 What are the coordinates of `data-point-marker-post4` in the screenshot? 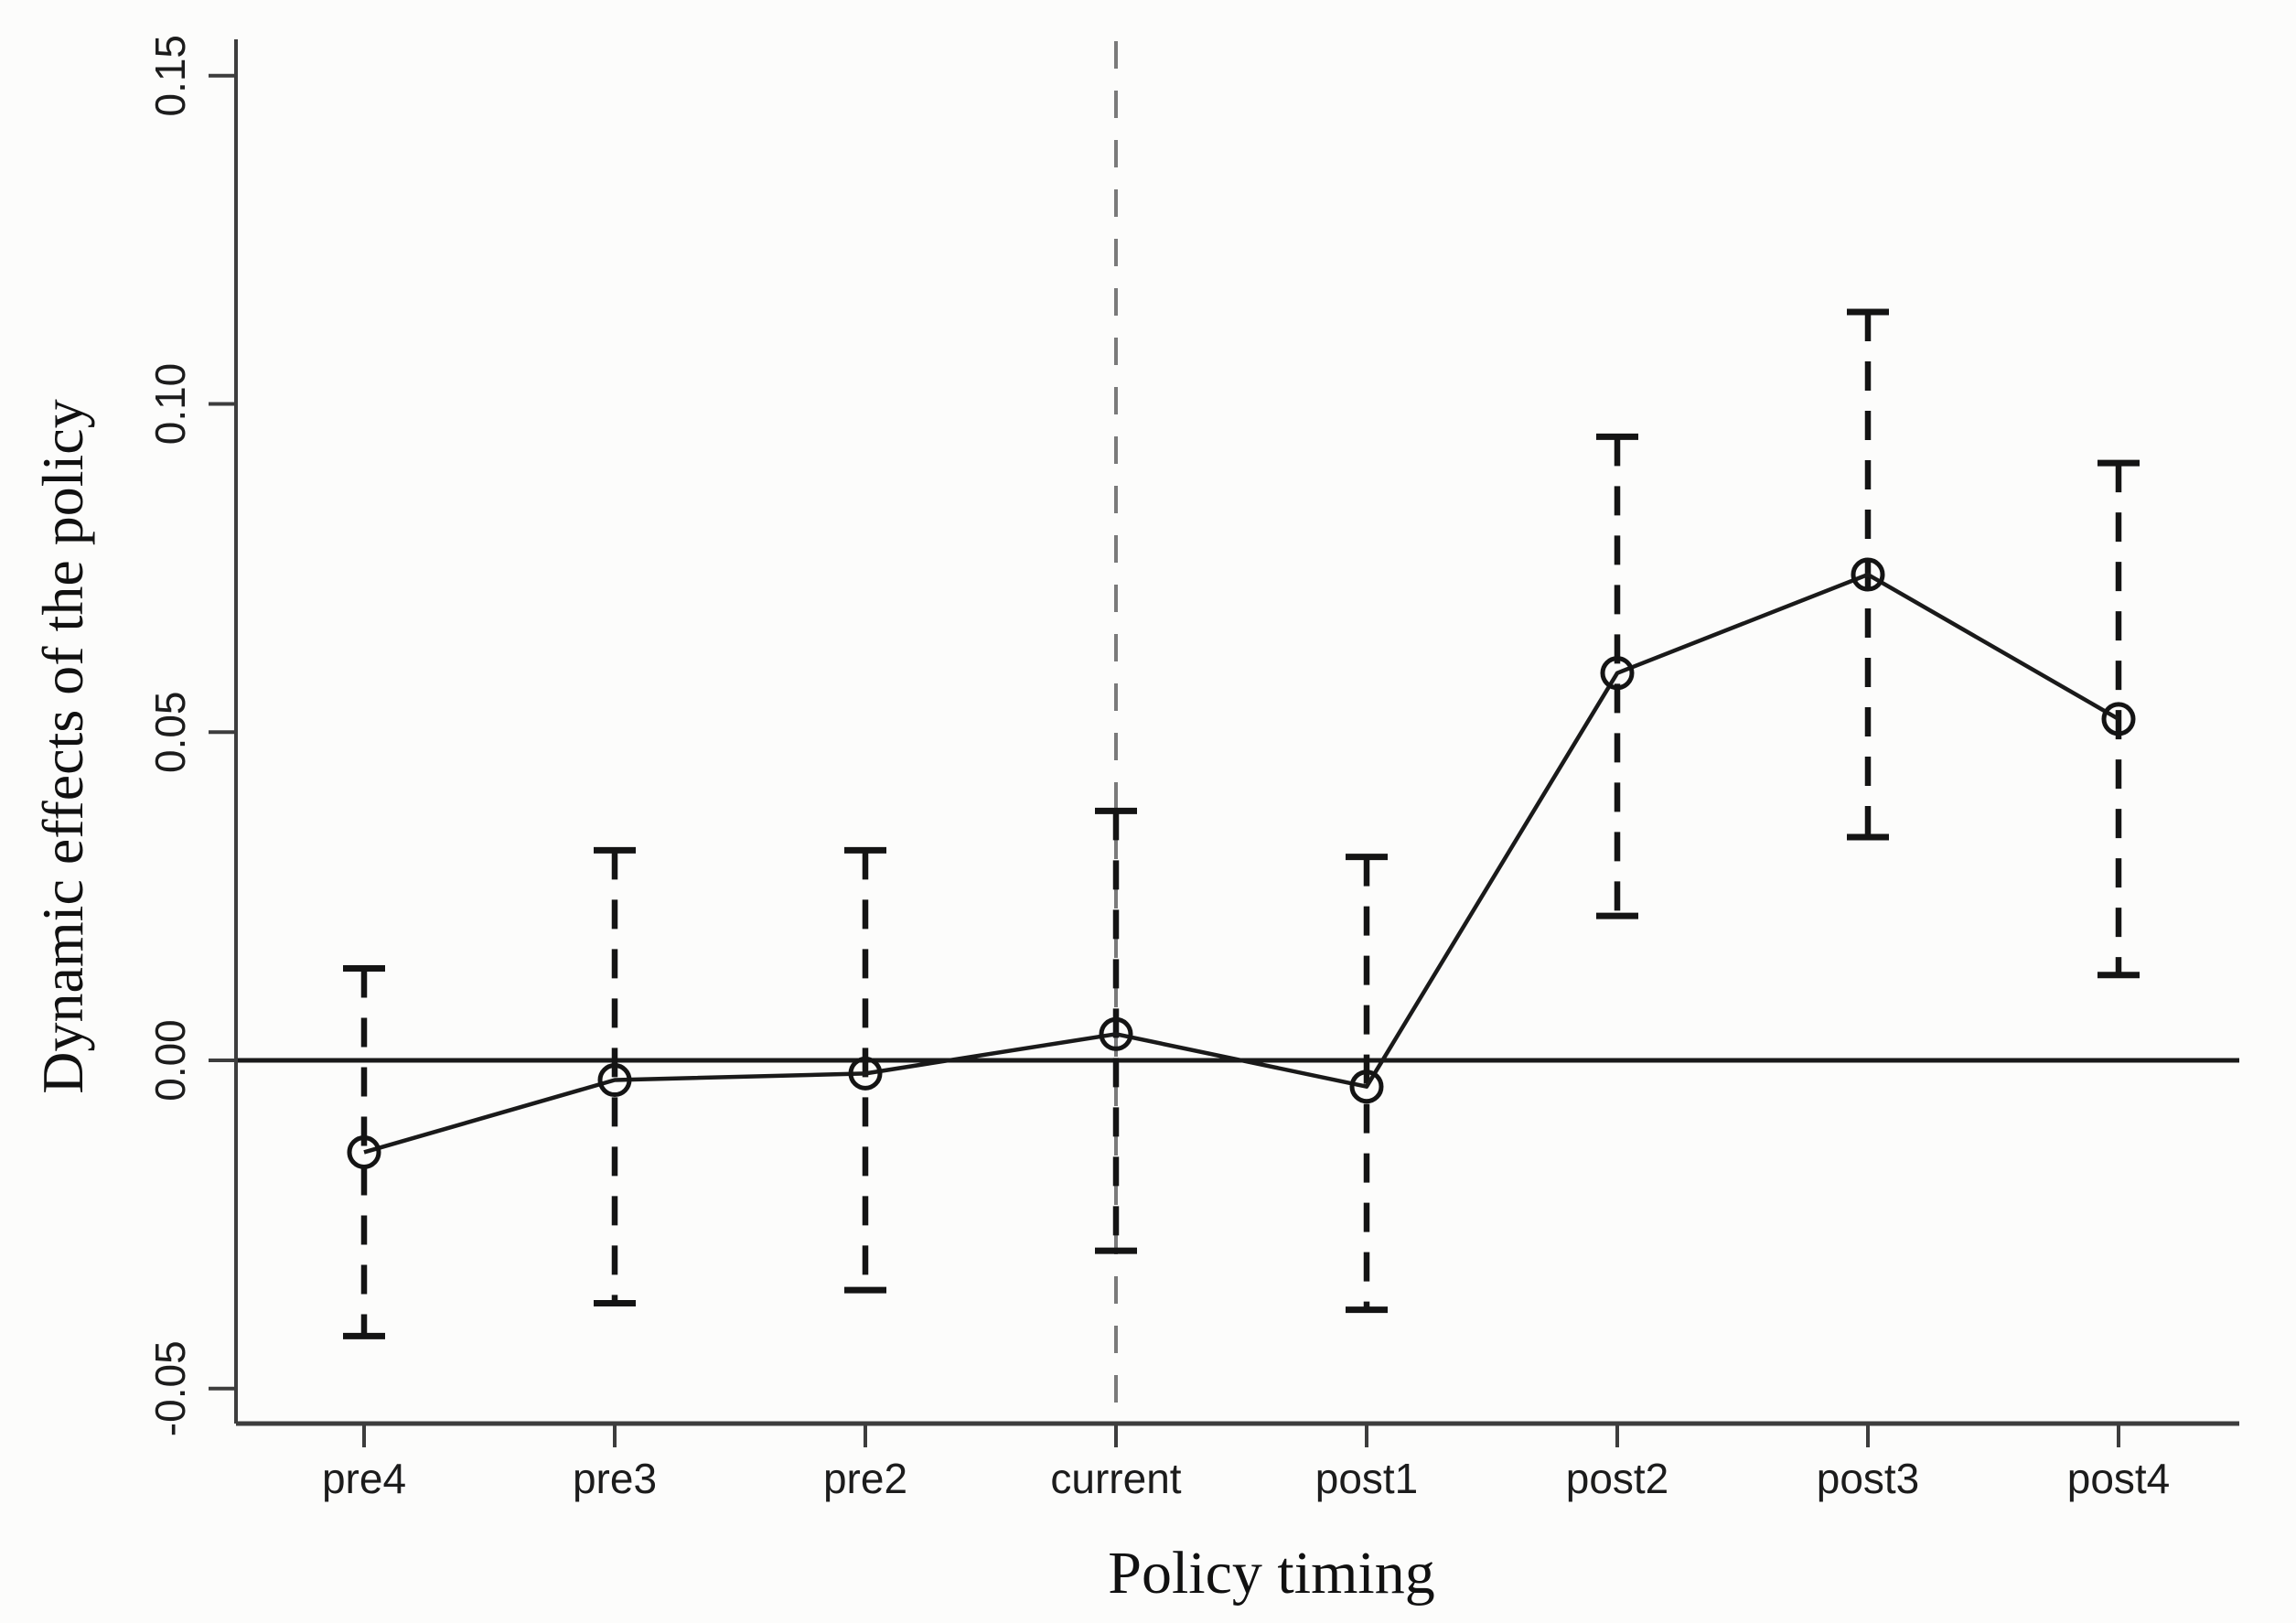 It's located at (2118, 719).